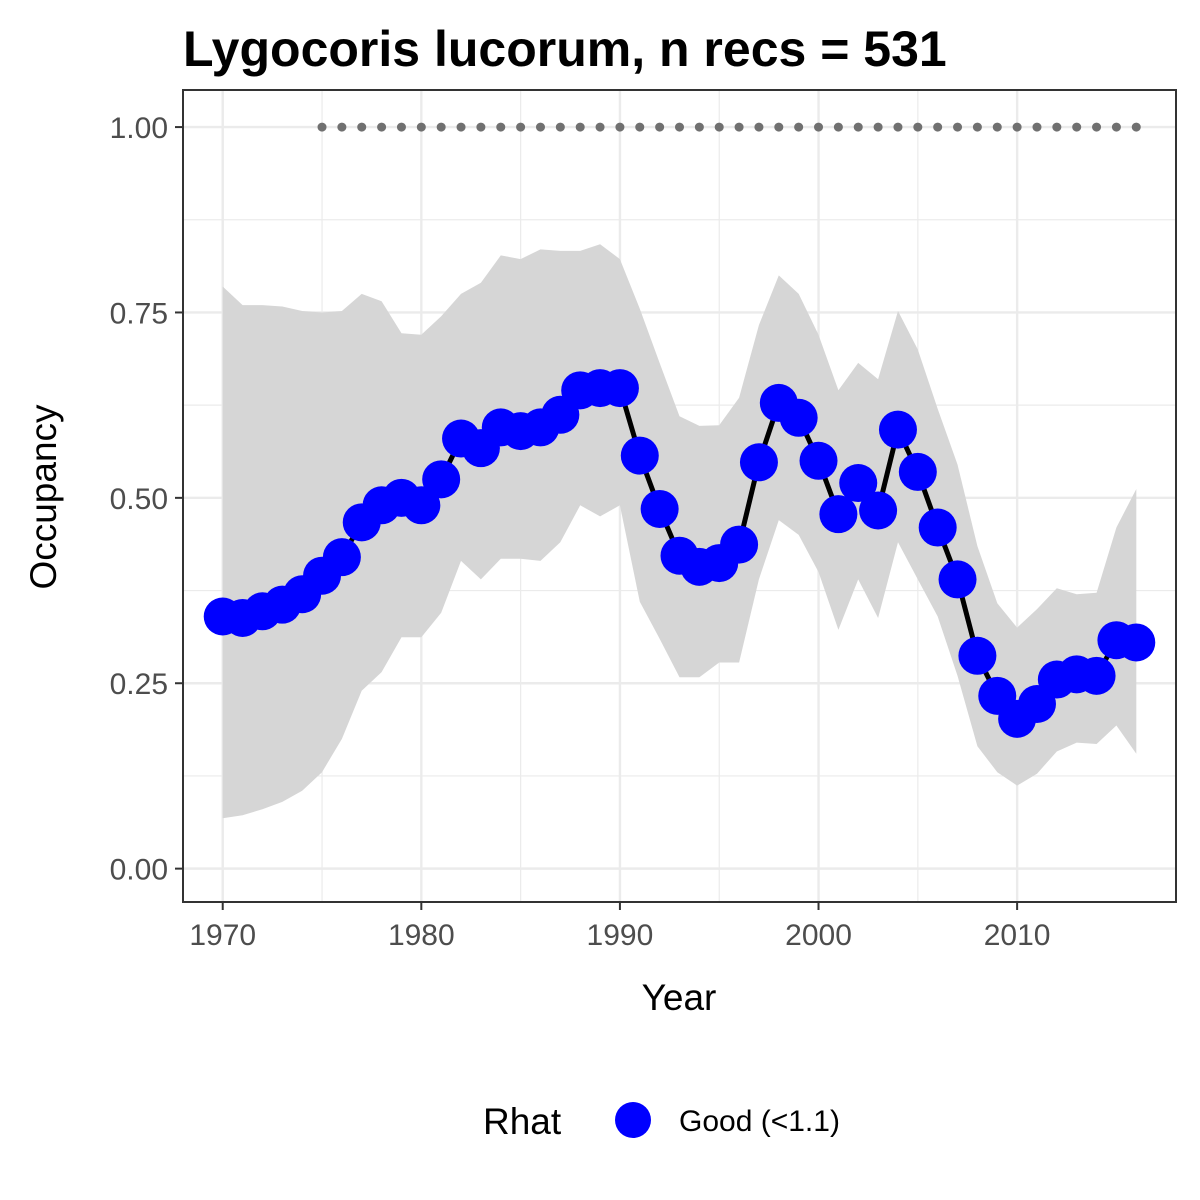  Describe the element at coordinates (222, 935) in the screenshot. I see `x-tick-label: 1970` at that location.